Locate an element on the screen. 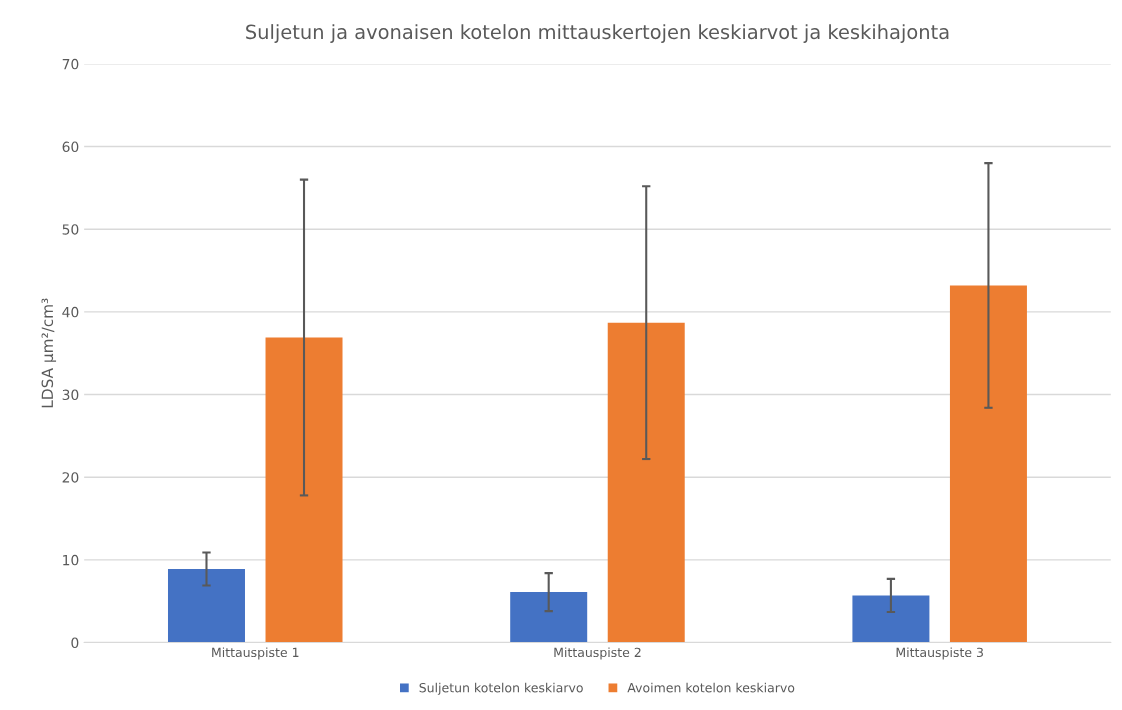 This screenshot has width=1122, height=710. y-tick-label: 10 is located at coordinates (71, 560).